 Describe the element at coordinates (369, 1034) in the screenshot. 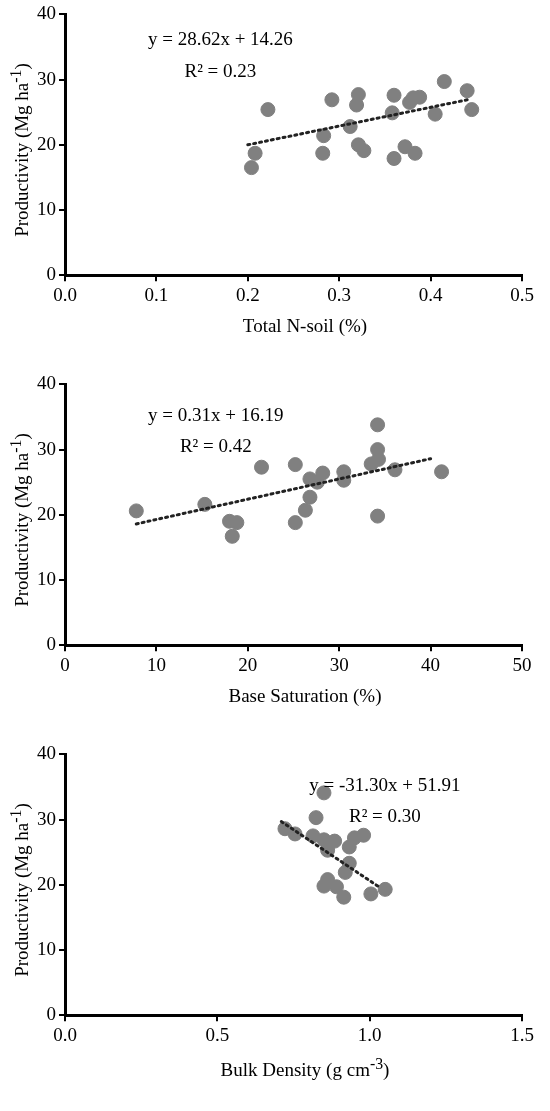

I see `x-tick-label: 1.0` at that location.